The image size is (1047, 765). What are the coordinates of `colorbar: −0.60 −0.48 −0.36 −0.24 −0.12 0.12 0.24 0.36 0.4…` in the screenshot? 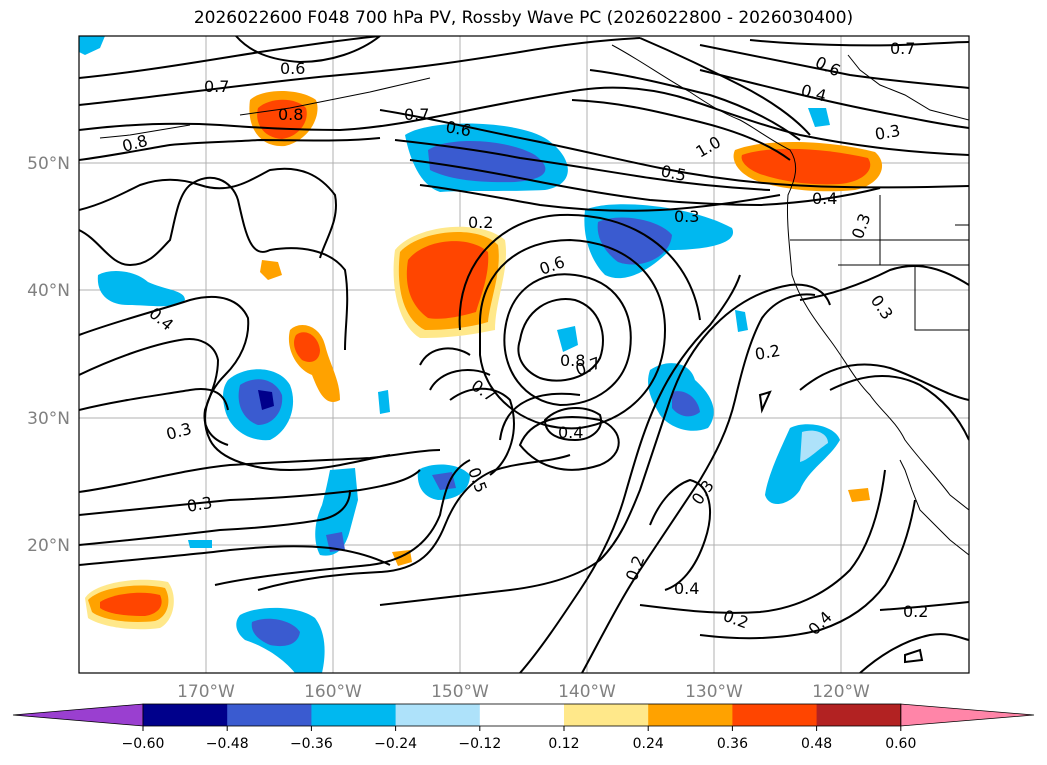 It's located at (523, 727).